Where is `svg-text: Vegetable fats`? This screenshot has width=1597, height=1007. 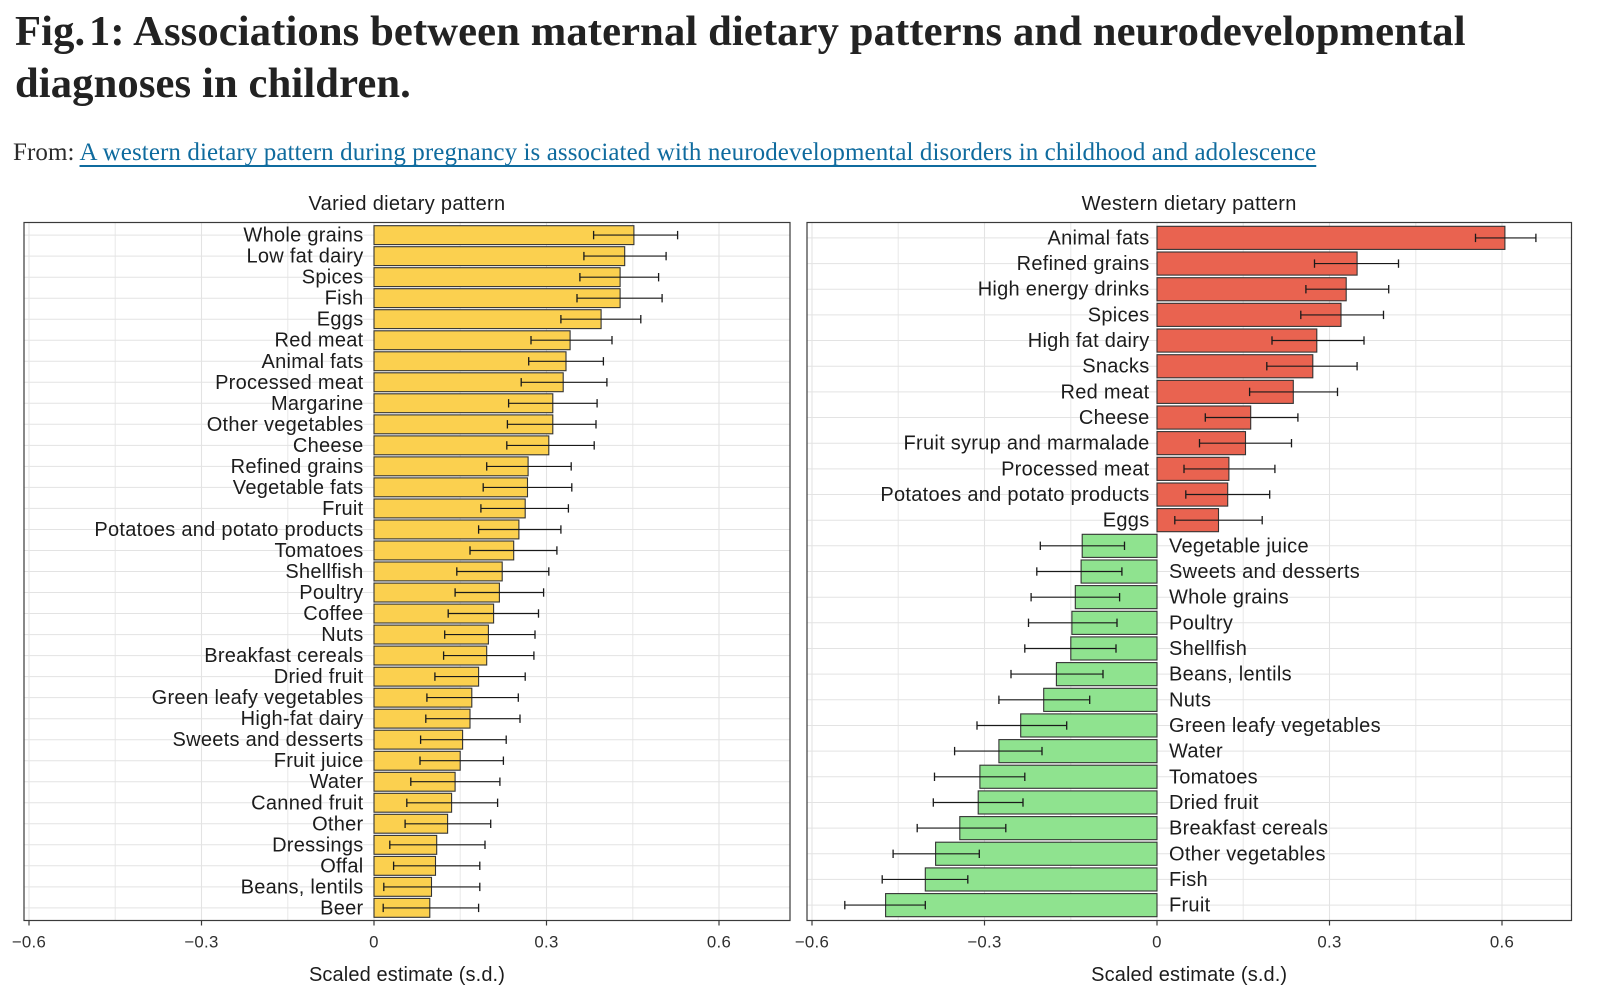 svg-text: Vegetable fats is located at coordinates (298, 488).